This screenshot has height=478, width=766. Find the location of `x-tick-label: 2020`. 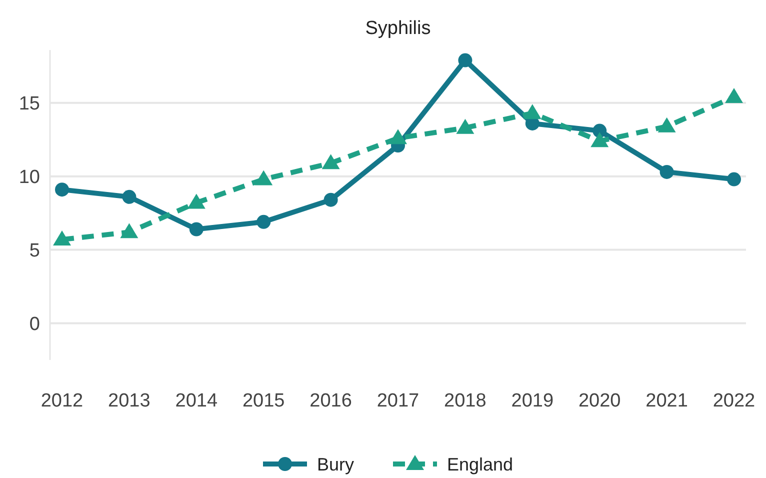

x-tick-label: 2020 is located at coordinates (599, 401).